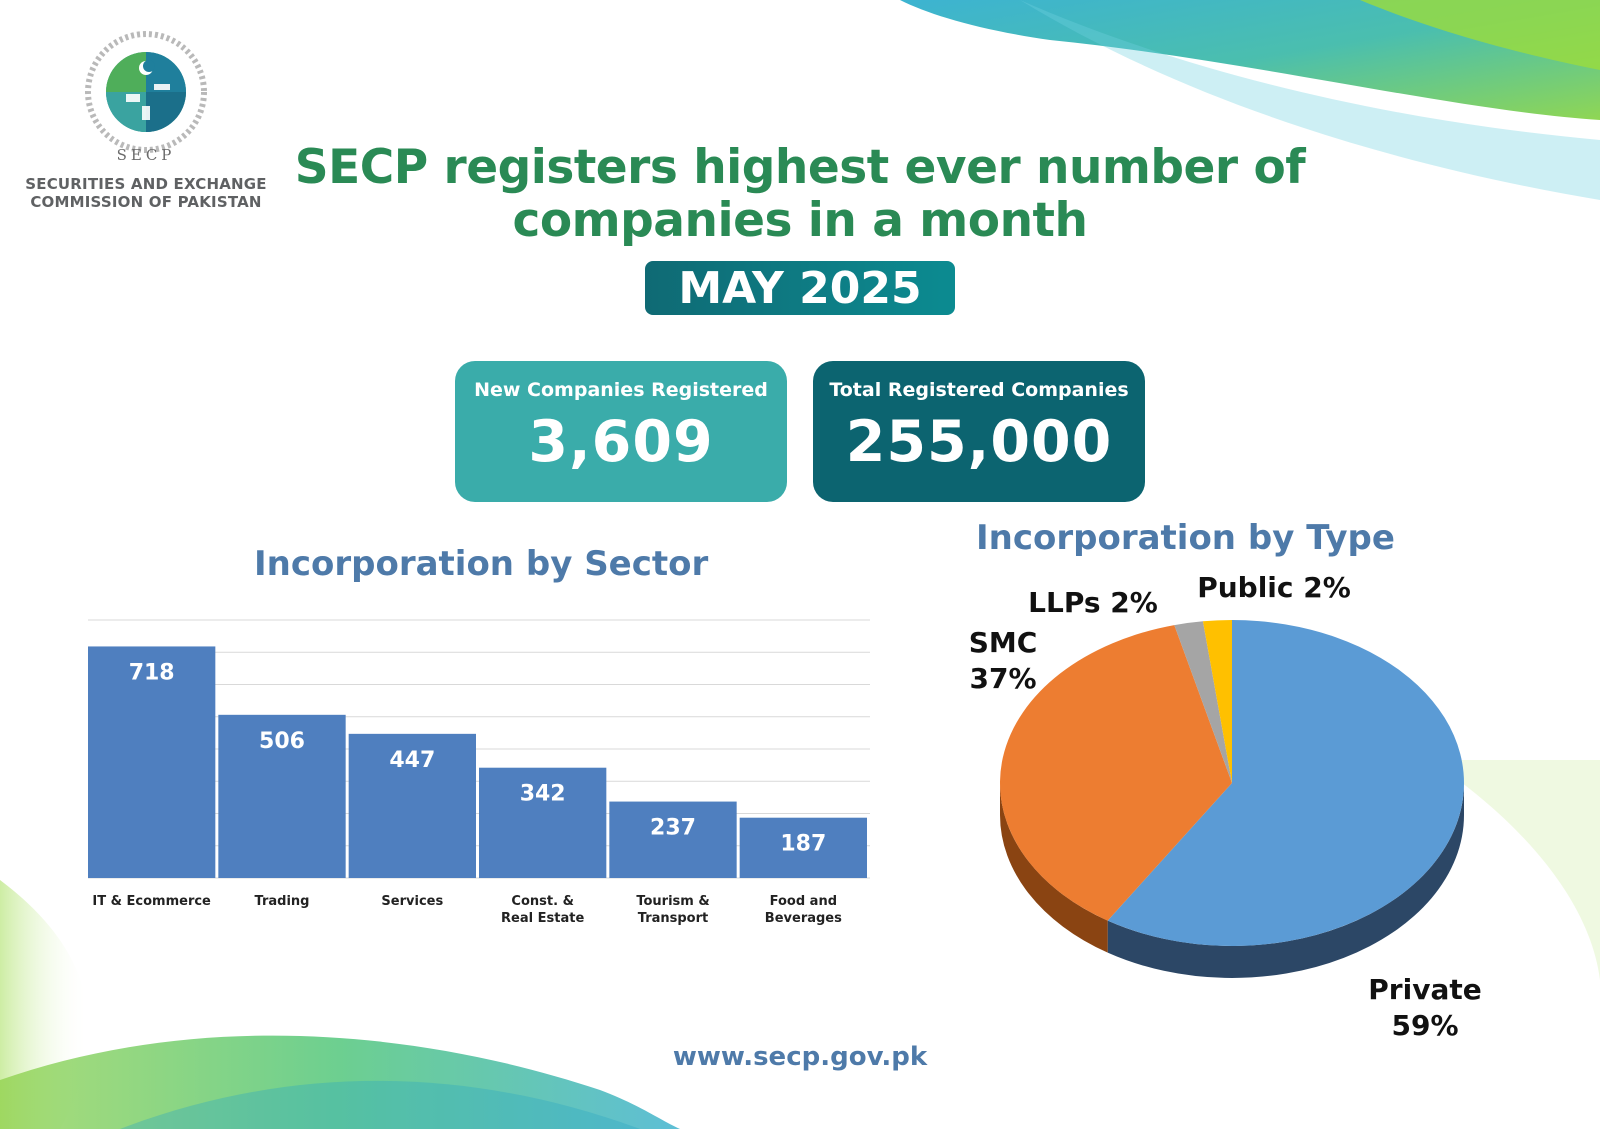 This screenshot has height=1129, width=1600. What do you see at coordinates (151, 901) in the screenshot?
I see `category-tick-label: IT & Ecommerce` at bounding box center [151, 901].